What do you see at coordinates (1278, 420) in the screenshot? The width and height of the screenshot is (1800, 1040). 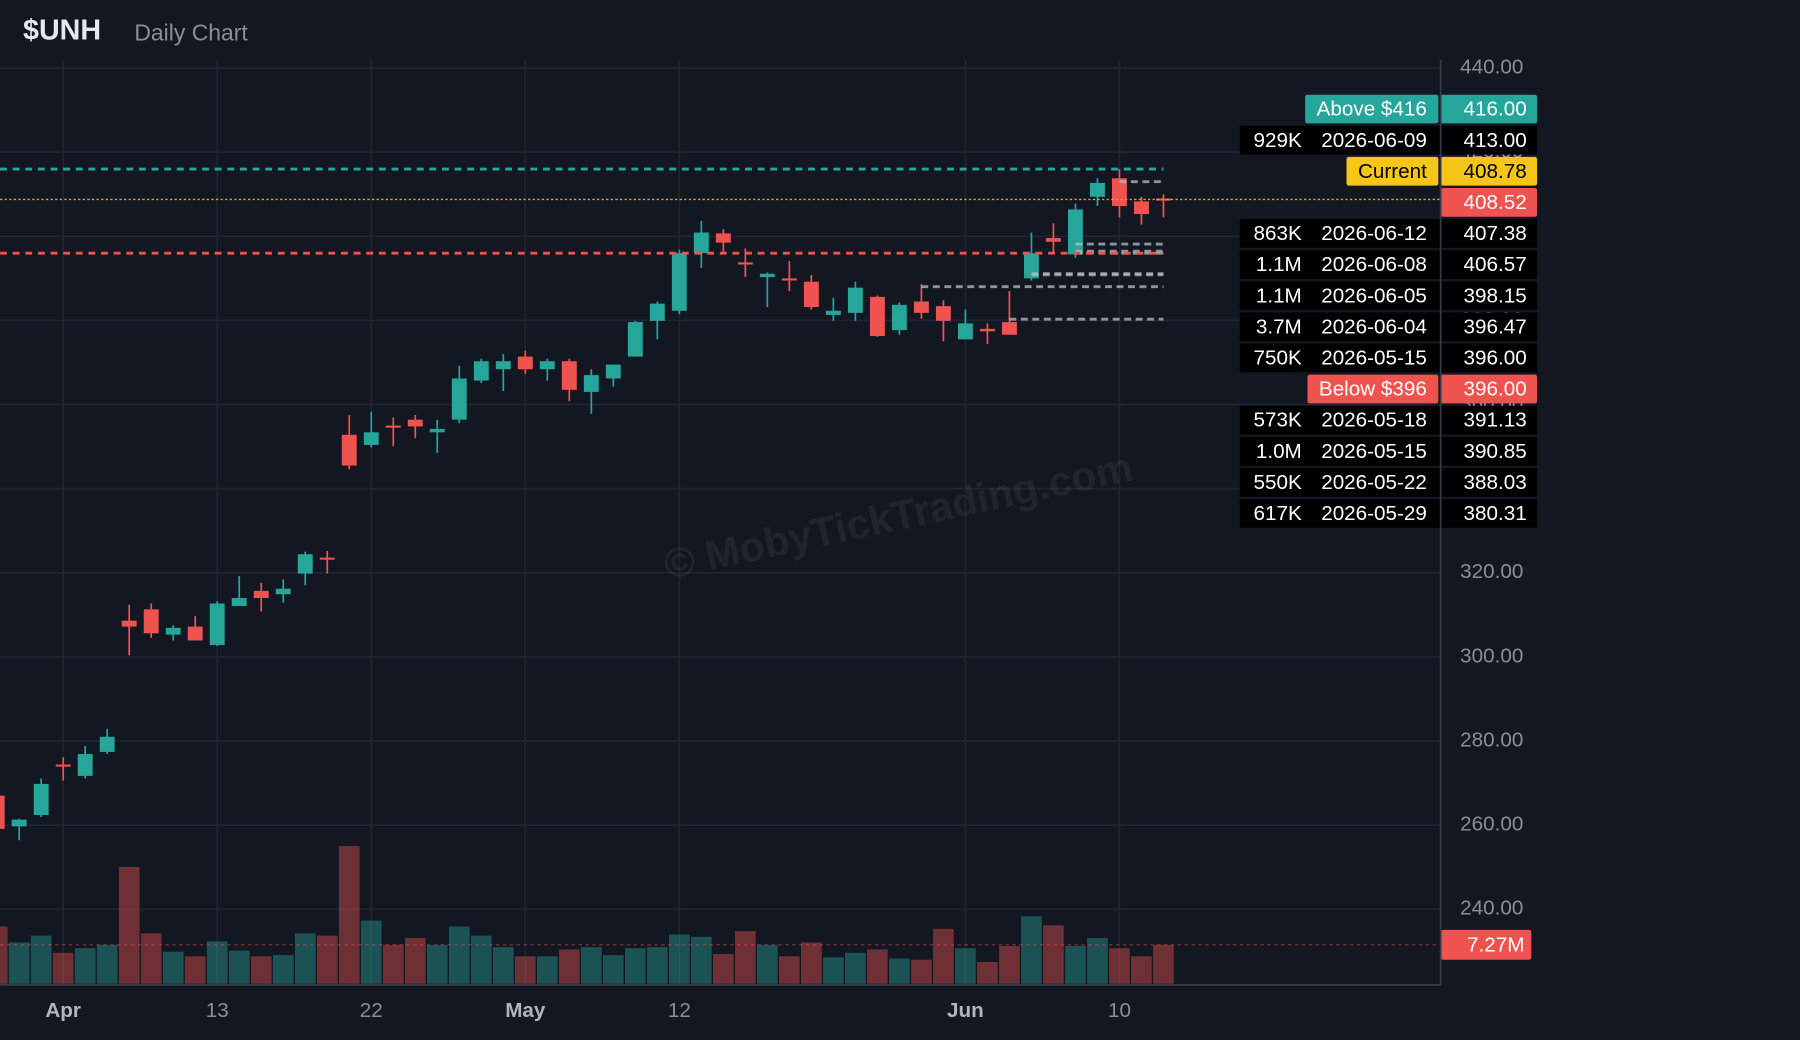 I see `row-volume: 573K` at bounding box center [1278, 420].